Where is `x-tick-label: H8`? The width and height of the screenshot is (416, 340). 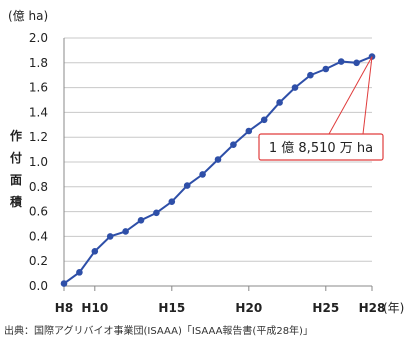
x-tick-label: H8 is located at coordinates (64, 308).